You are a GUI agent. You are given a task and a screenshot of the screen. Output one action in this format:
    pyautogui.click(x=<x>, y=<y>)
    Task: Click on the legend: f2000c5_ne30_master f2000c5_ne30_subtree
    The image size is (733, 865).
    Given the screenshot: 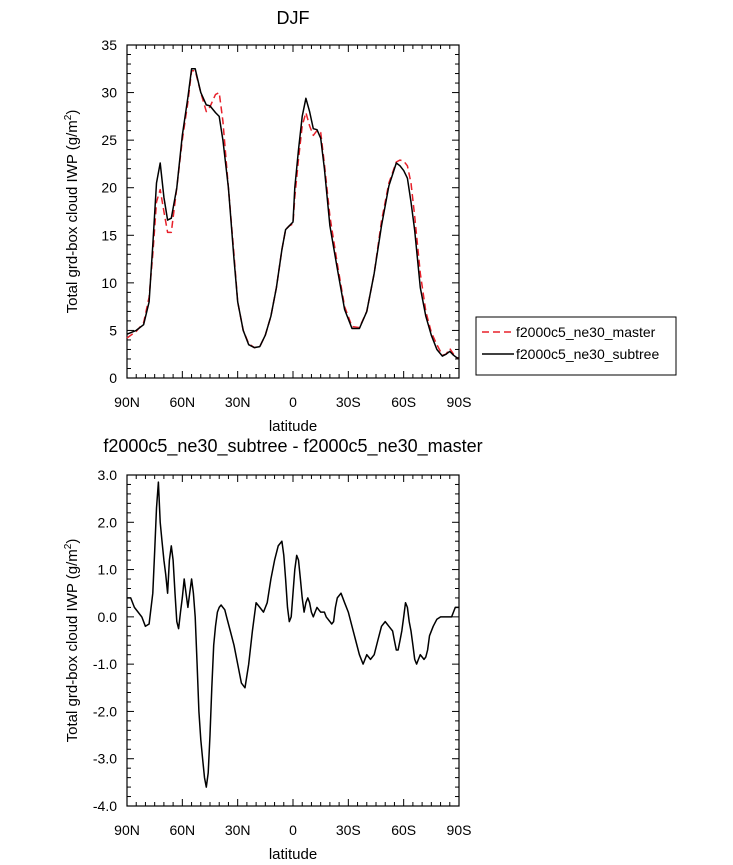 What is the action you would take?
    pyautogui.click(x=576, y=346)
    